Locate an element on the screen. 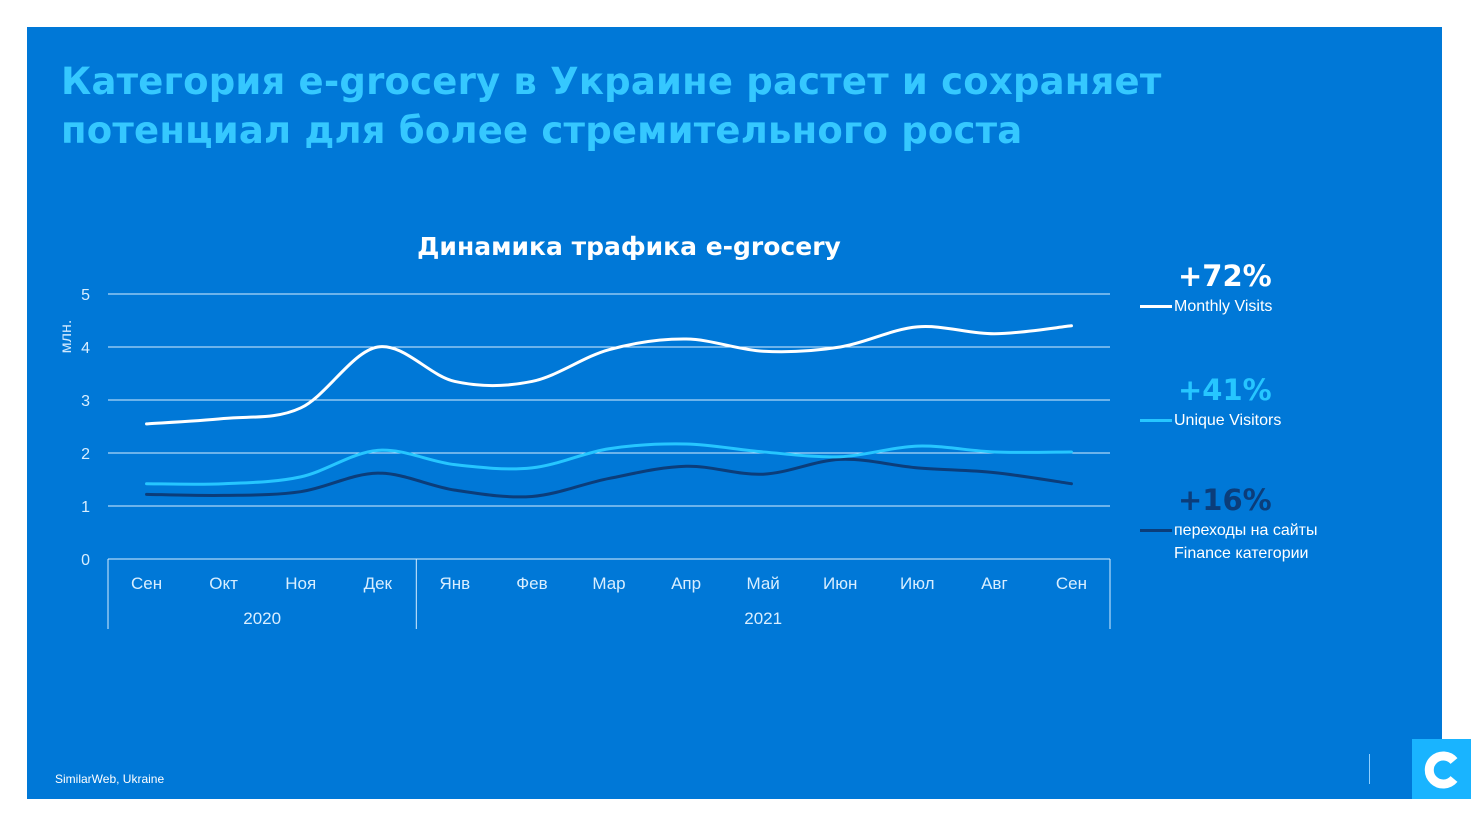  page-title-line-2: потенциал для более стремительного роста is located at coordinates (542, 130).